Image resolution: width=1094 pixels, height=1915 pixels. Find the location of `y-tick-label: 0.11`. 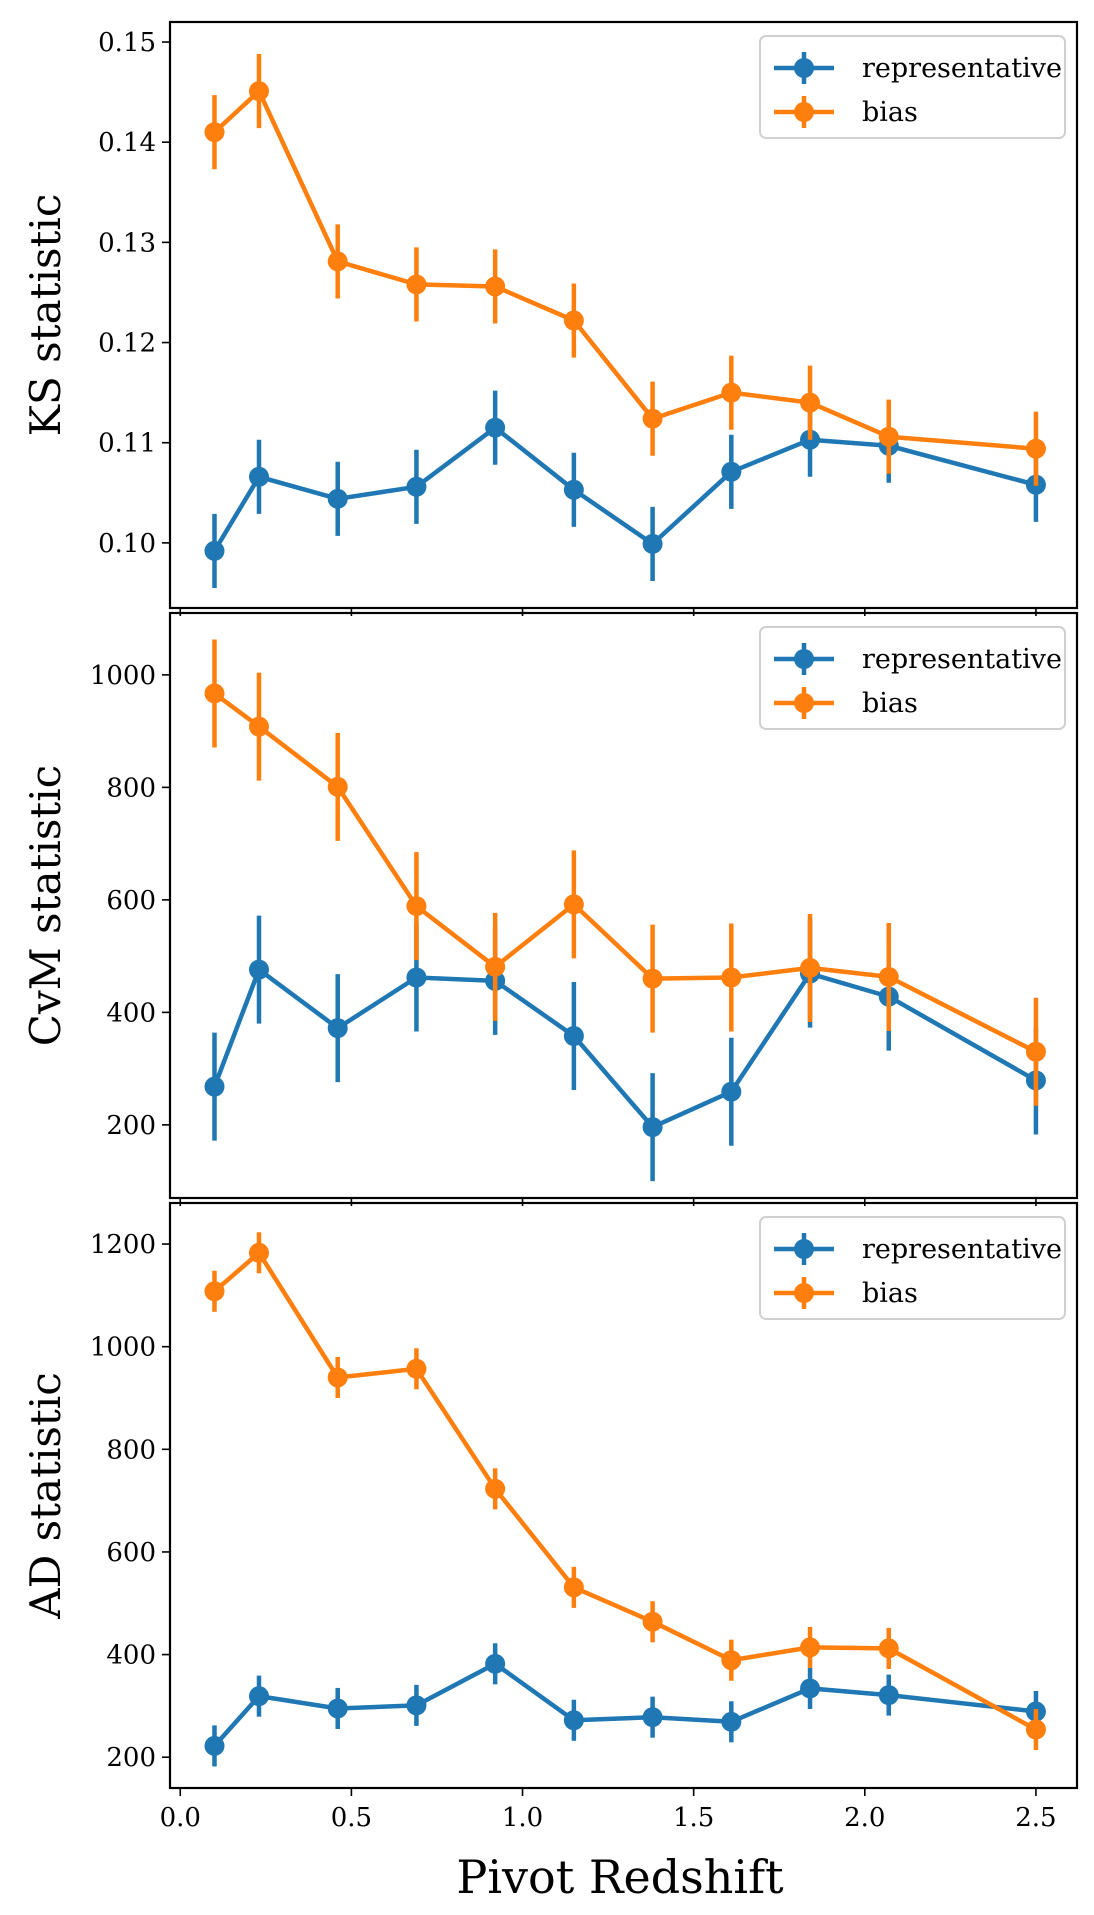

y-tick-label: 0.11 is located at coordinates (127, 444).